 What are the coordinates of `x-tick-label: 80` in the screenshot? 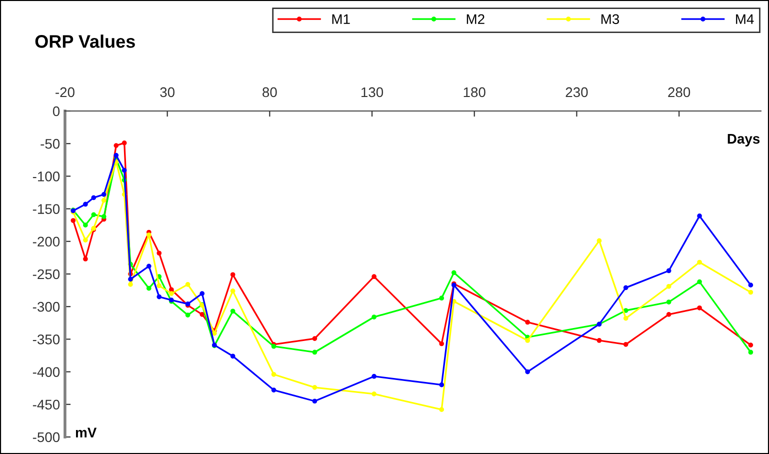 It's located at (269, 92).